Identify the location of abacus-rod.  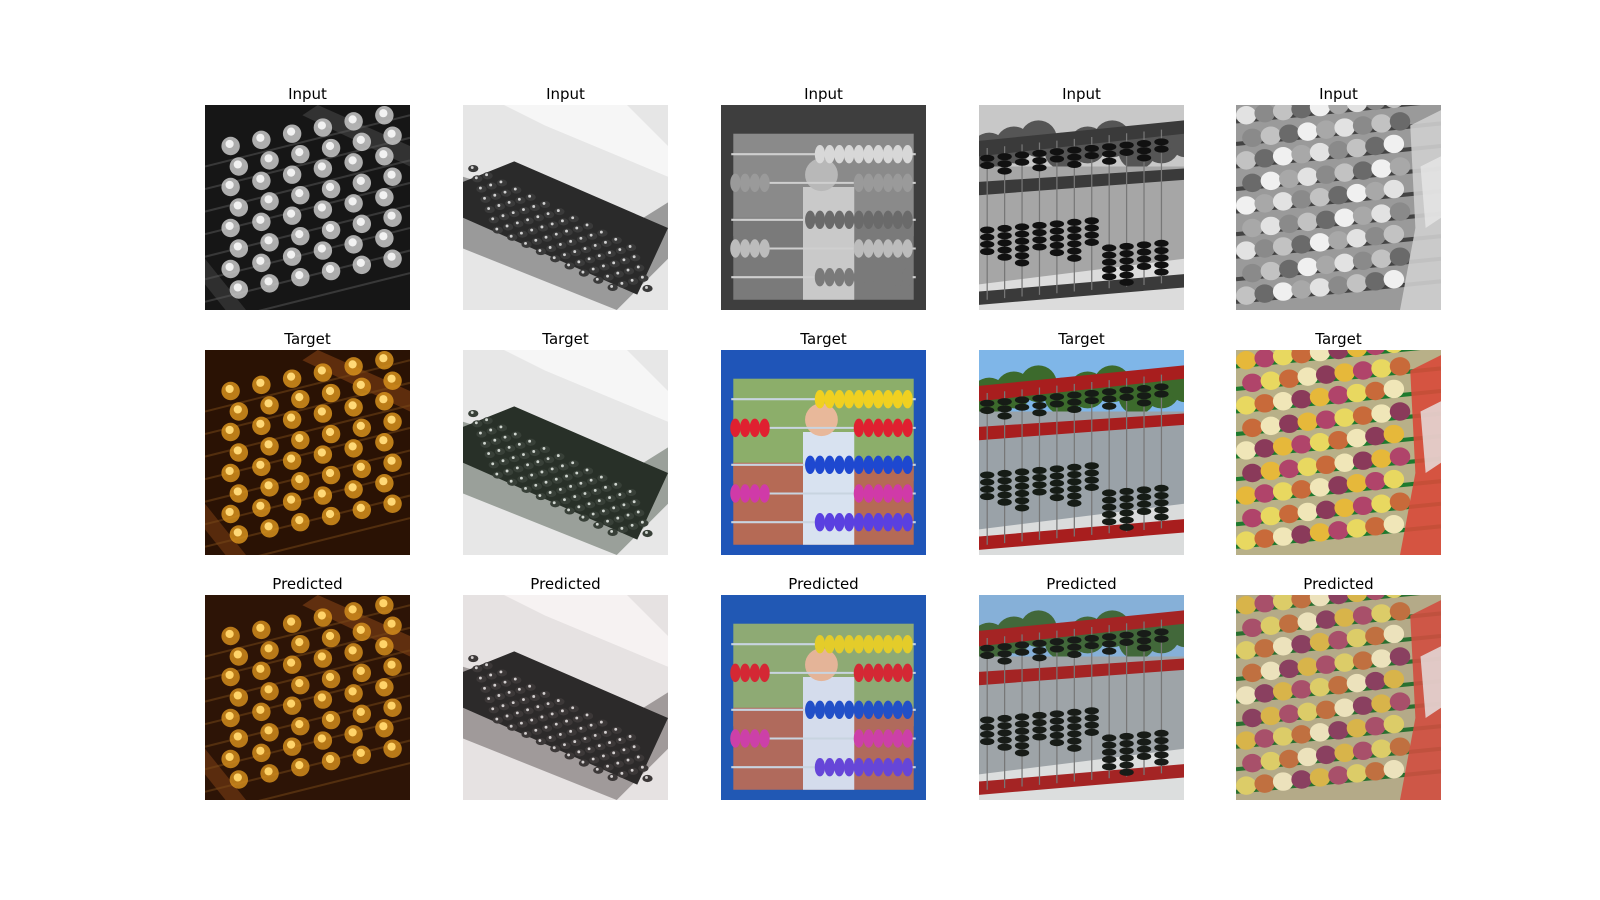
(334, 536).